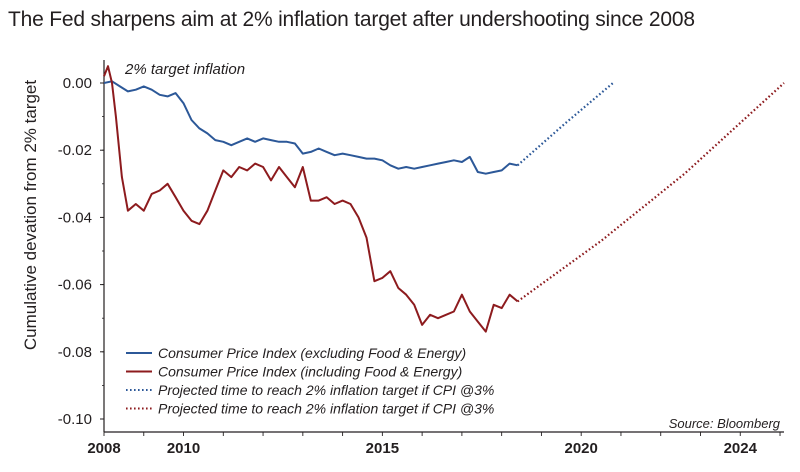 Image resolution: width=800 pixels, height=472 pixels. Describe the element at coordinates (184, 69) in the screenshot. I see `target-annotation: 2% target inflation` at that location.